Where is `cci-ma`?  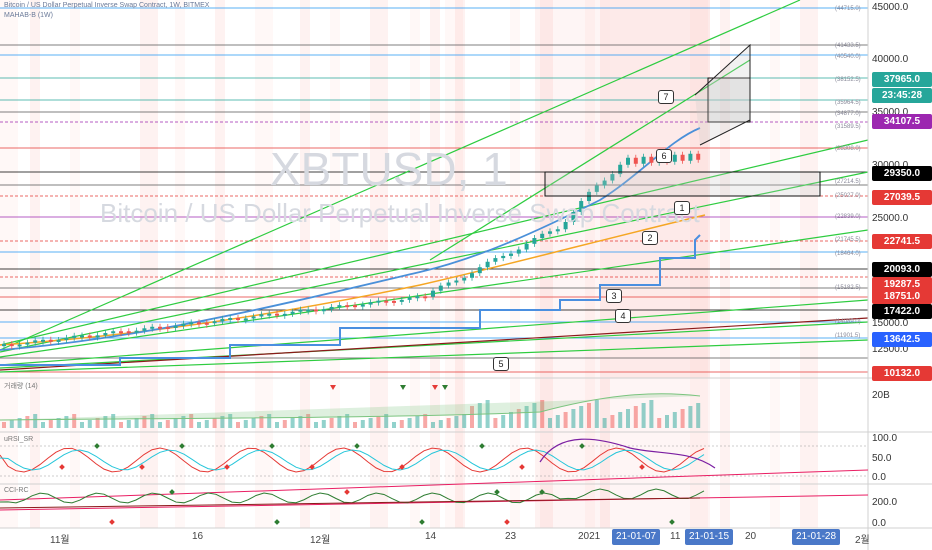
cci-ma is located at coordinates (350, 503).